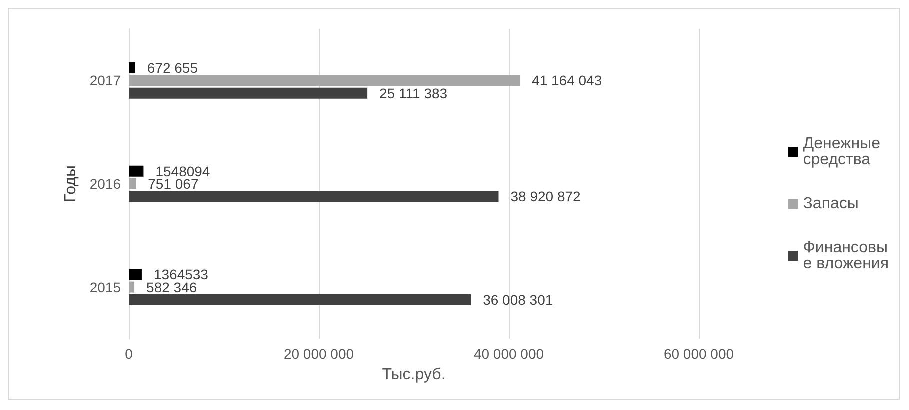 Image resolution: width=909 pixels, height=410 pixels. Describe the element at coordinates (831, 204) in the screenshot. I see `legend-label: Запасы` at that location.